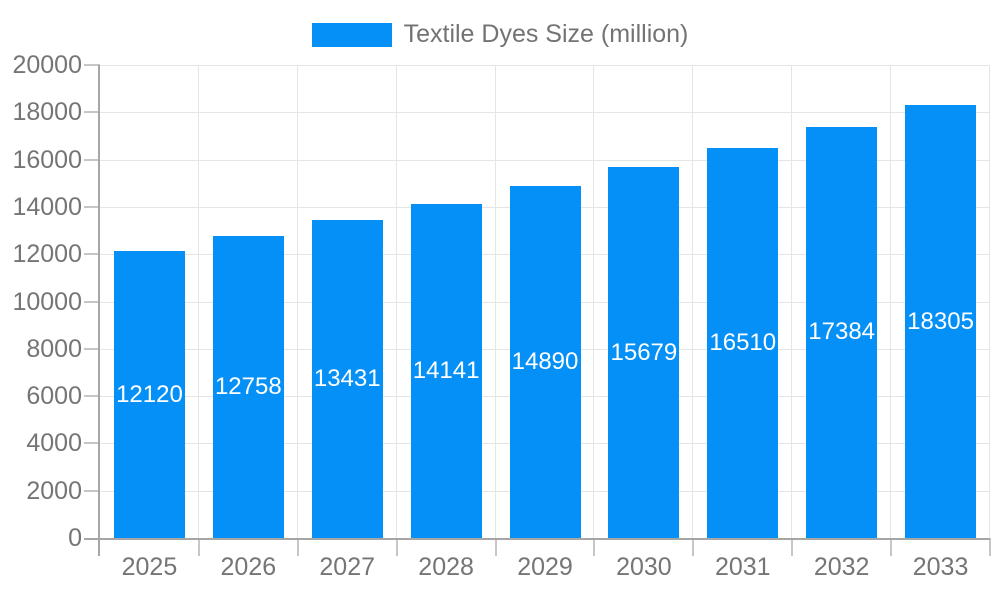  I want to click on y-axis-label: 2000, so click(54, 490).